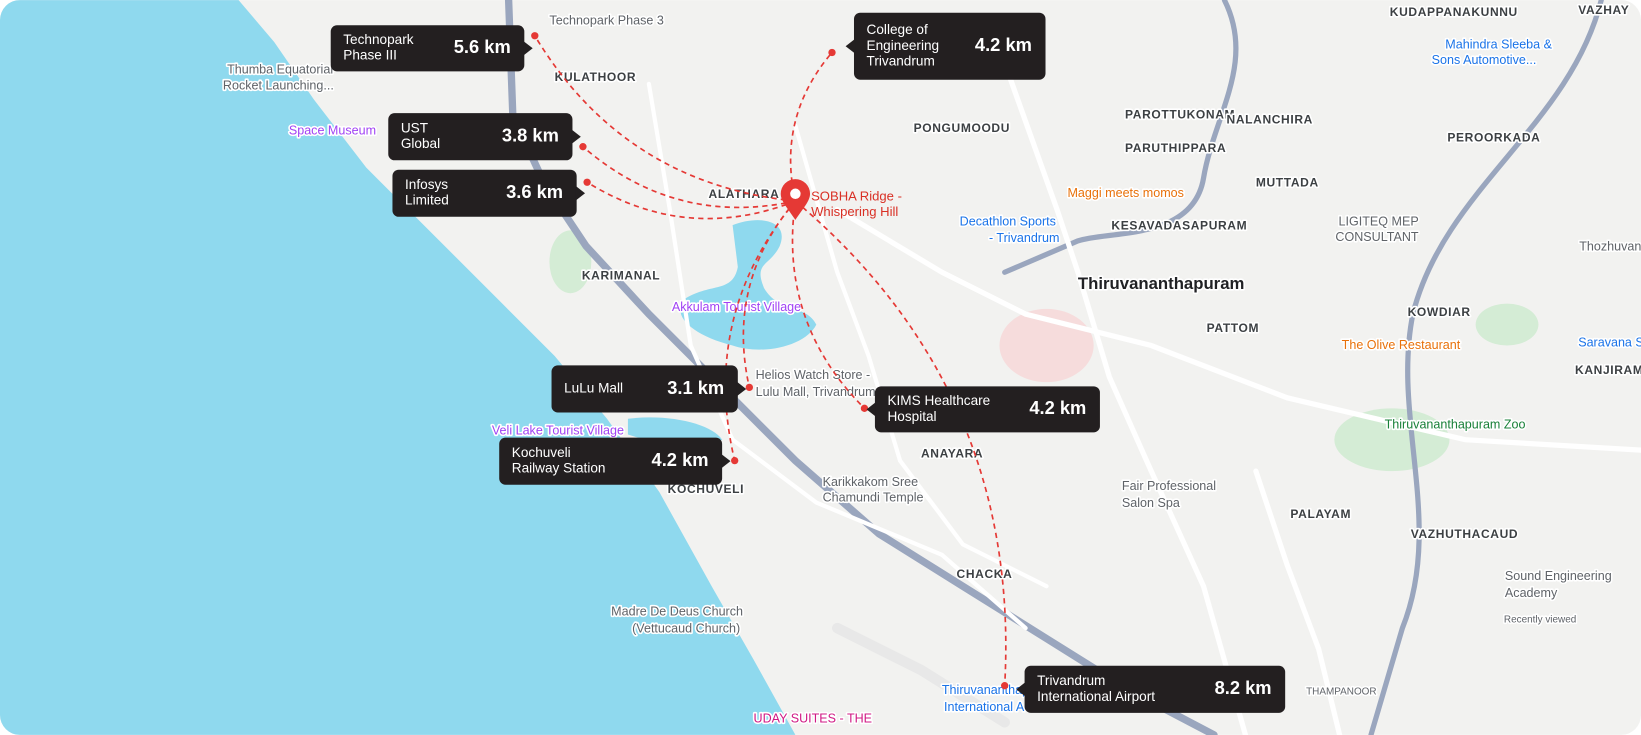 This screenshot has height=735, width=1641. I want to click on origin-label: Whispering Hill, so click(854, 211).